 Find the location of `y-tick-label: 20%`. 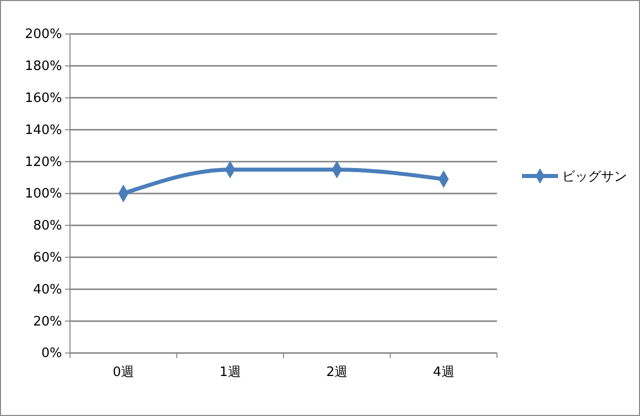

y-tick-label: 20% is located at coordinates (47, 322).